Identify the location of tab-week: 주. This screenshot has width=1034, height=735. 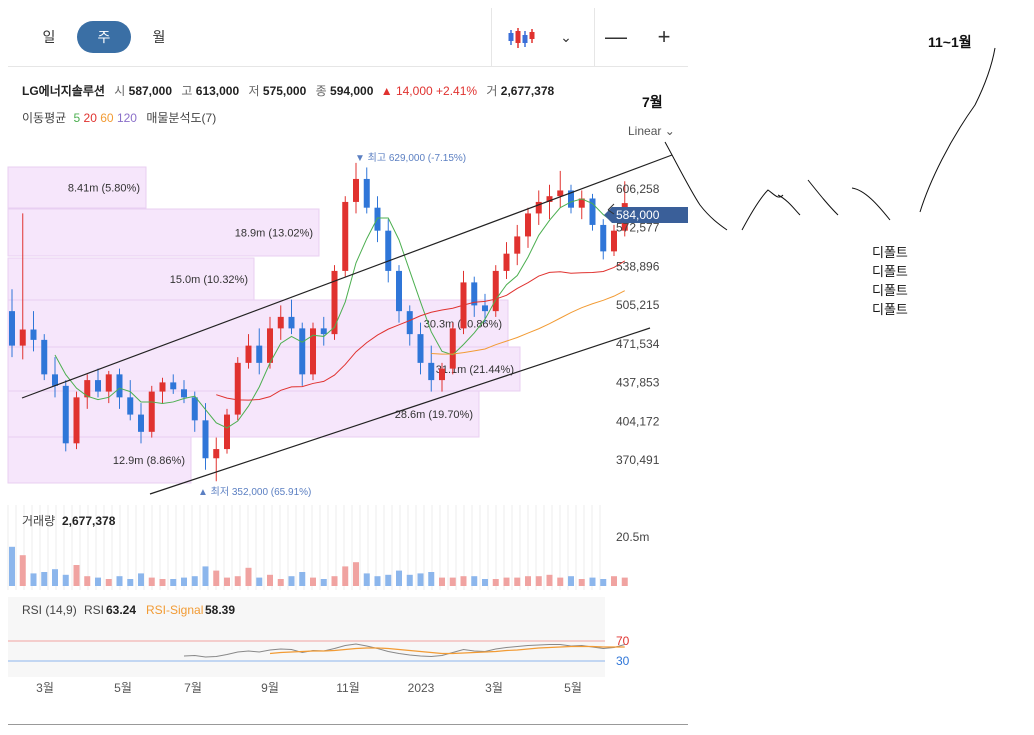
(104, 37).